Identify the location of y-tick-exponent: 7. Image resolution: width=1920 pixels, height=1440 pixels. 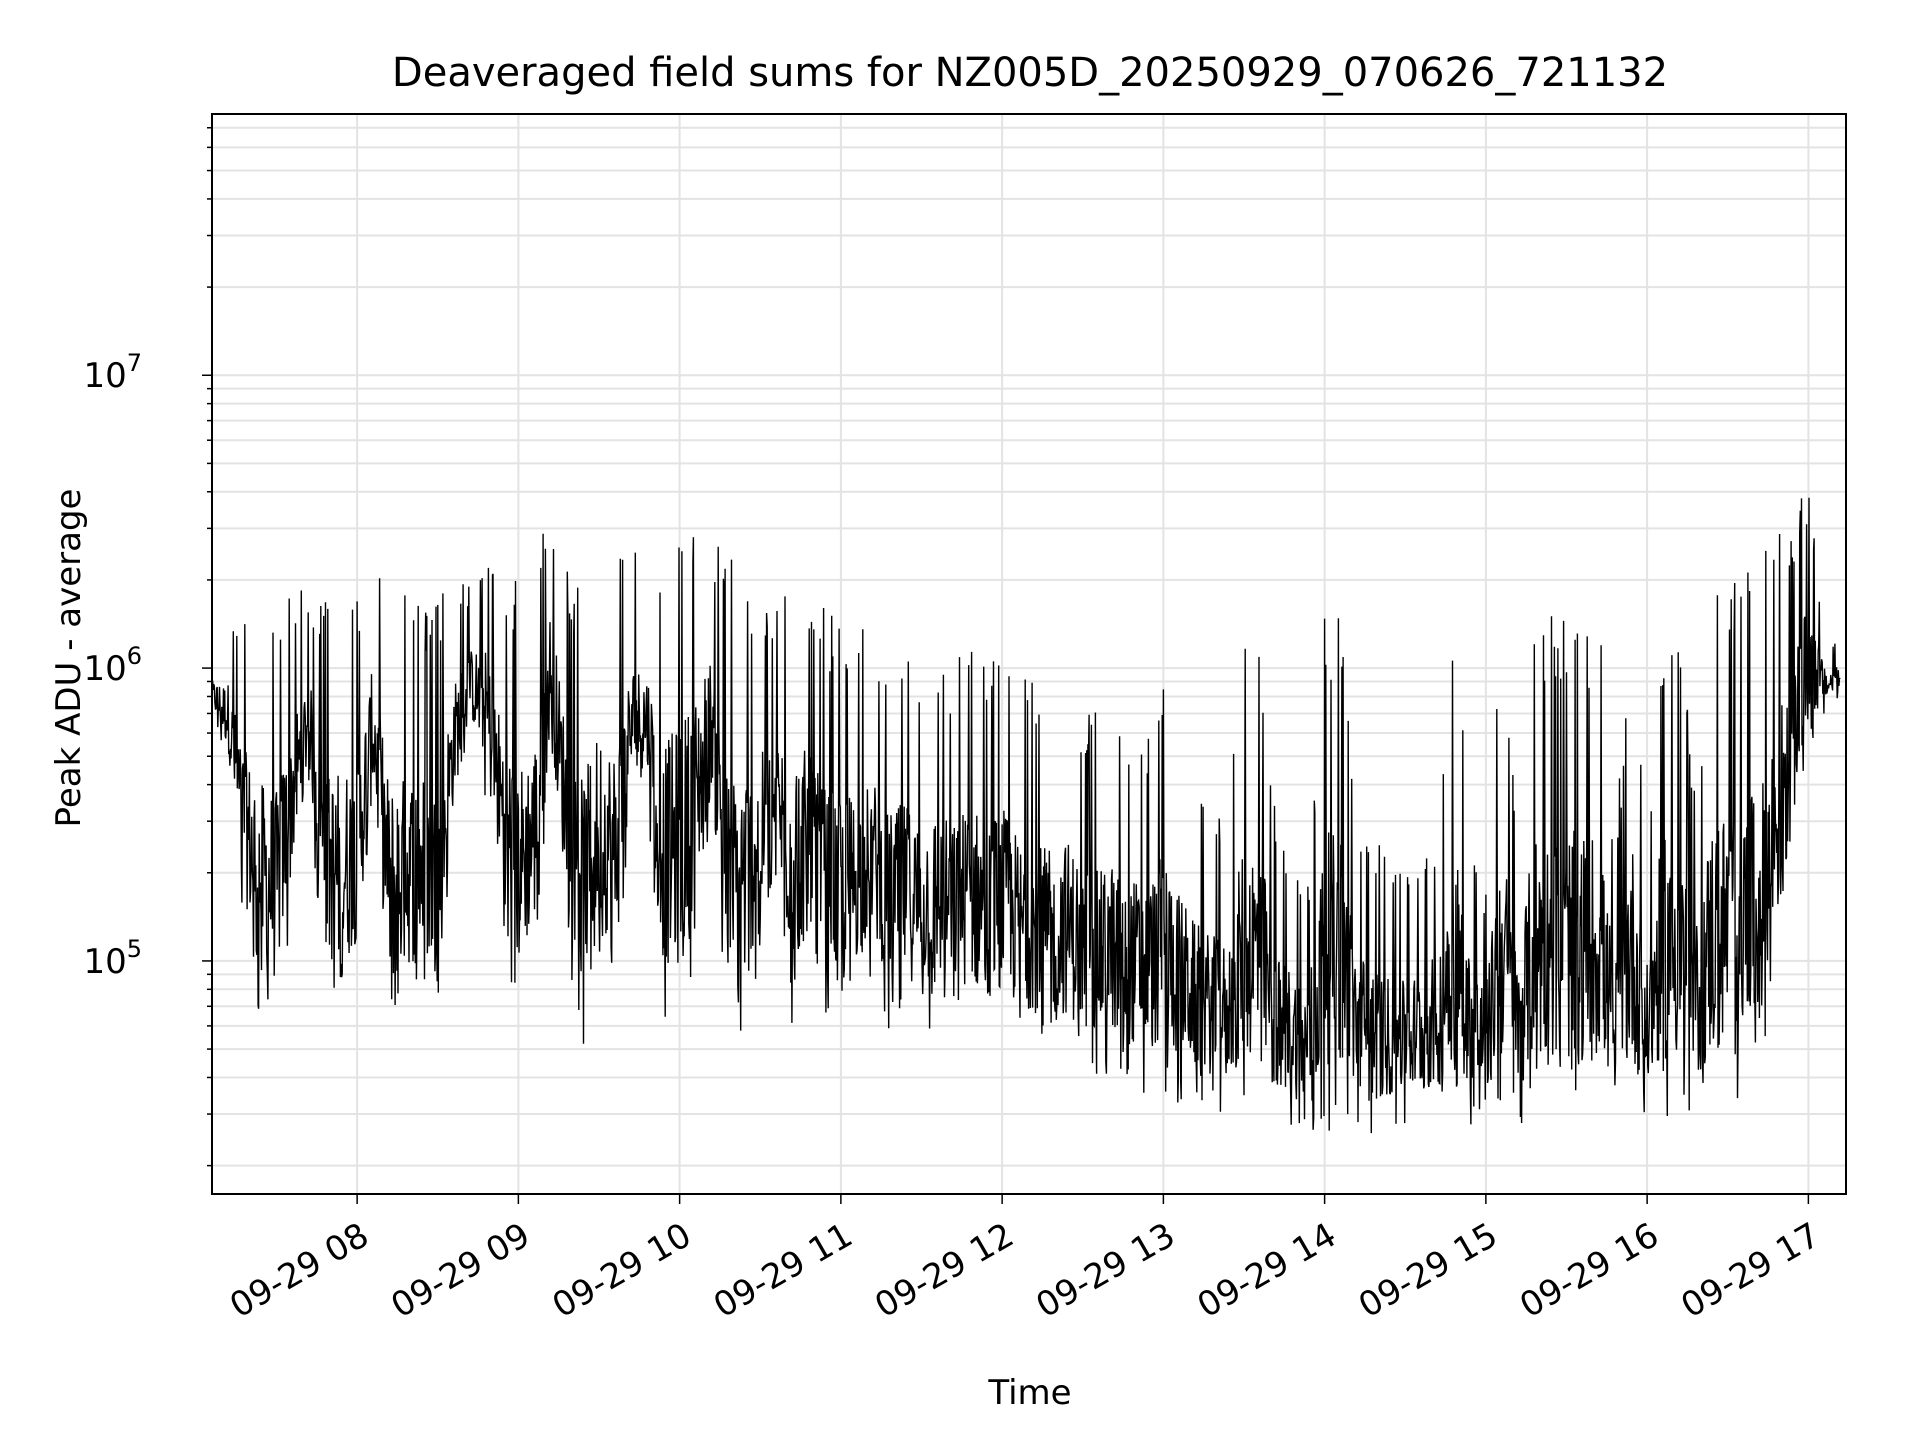
(134, 363).